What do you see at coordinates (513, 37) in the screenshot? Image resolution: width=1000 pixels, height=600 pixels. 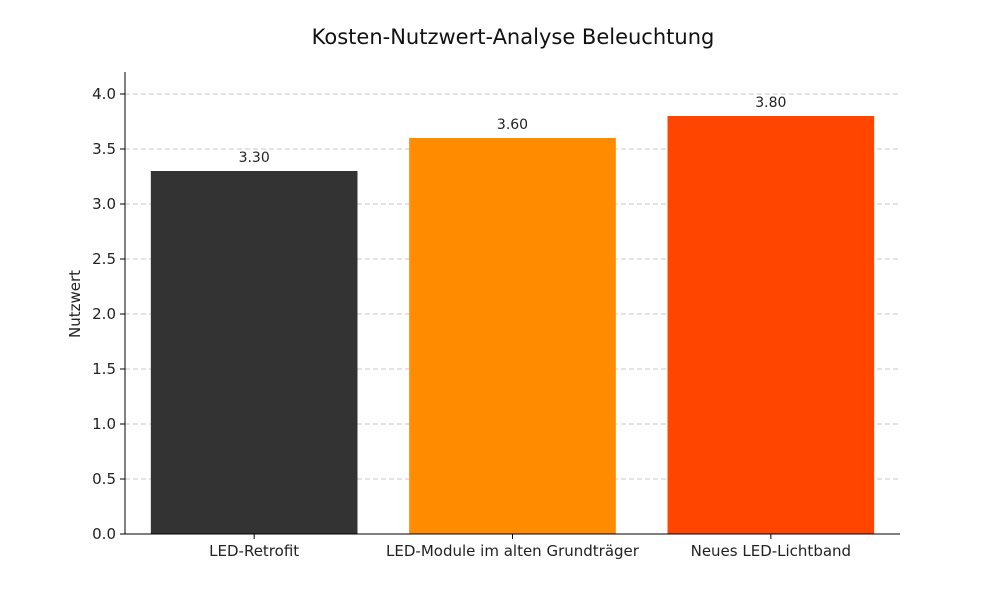 I see `chart-title: Kosten-Nutzwert-Analyse Beleuchtung` at bounding box center [513, 37].